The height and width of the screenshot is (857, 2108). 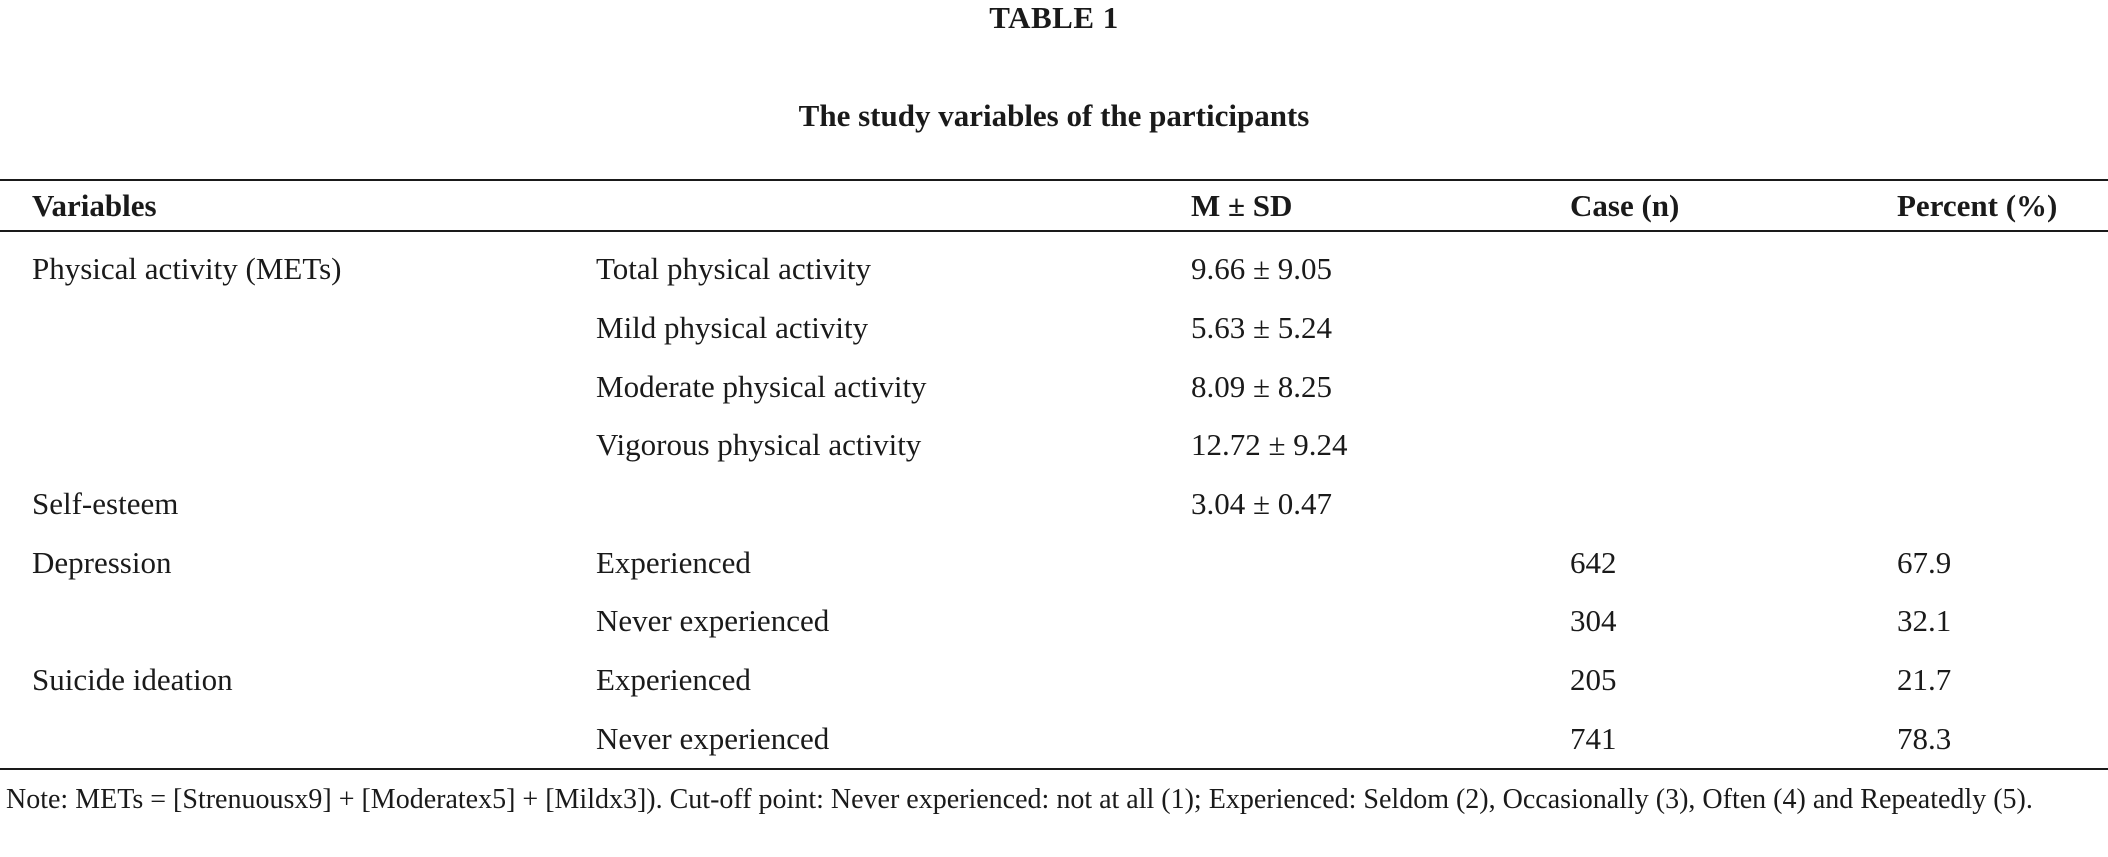 I want to click on cell-mean-sd: 5.63 ± 5.24, so click(x=1262, y=328).